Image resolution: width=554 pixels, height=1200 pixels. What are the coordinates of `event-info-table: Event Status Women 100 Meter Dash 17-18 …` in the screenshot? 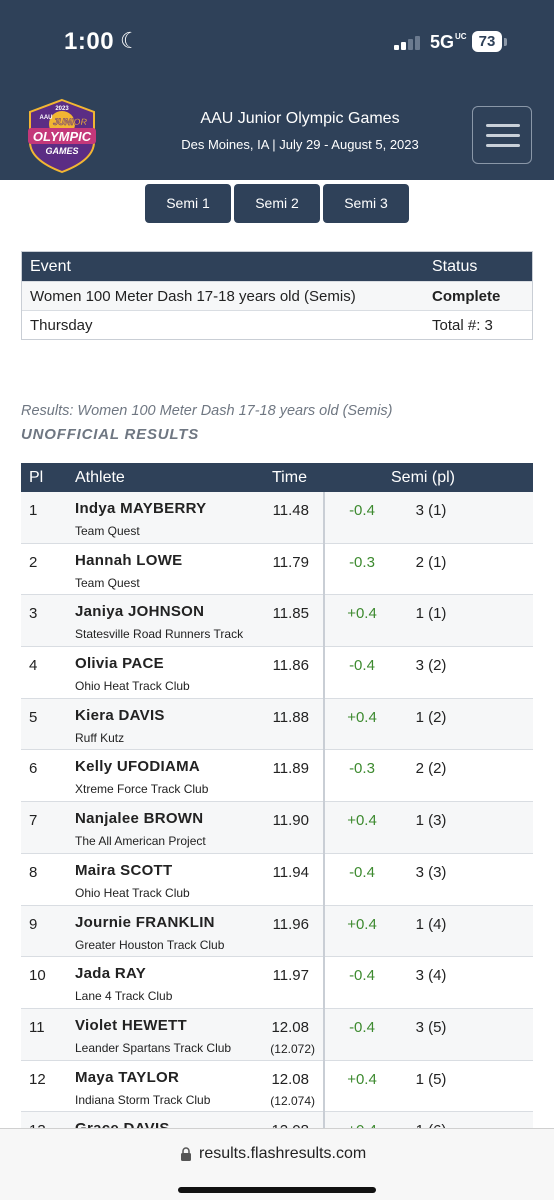 It's located at (277, 295).